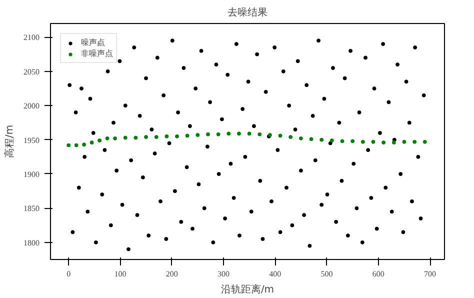 This screenshot has height=298, width=474. I want to click on y-tick-label: 2100, so click(32, 37).